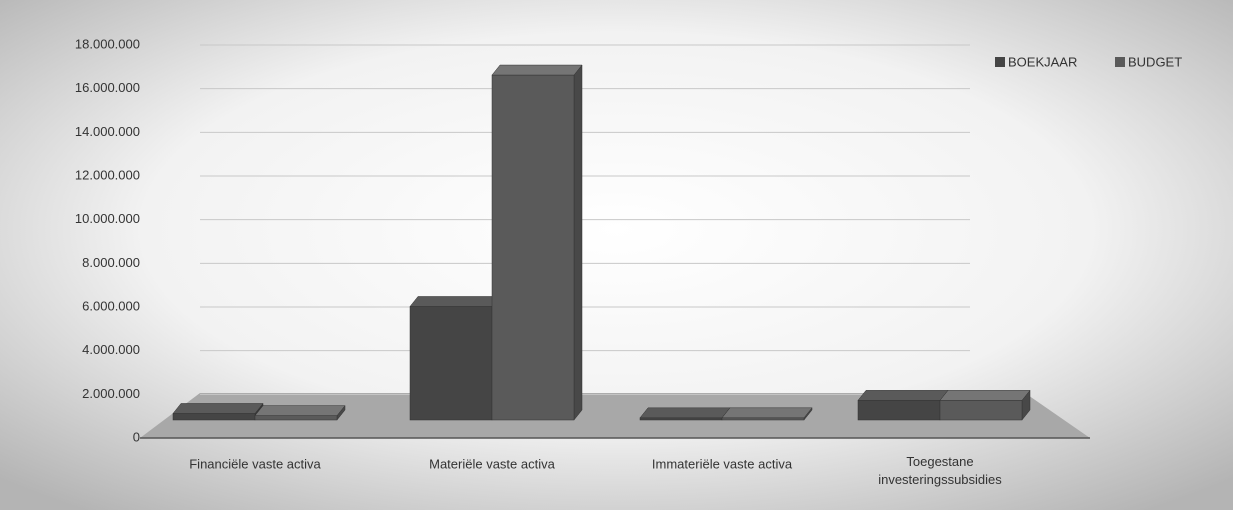 The image size is (1233, 510). What do you see at coordinates (615, 415) in the screenshot?
I see `floor` at bounding box center [615, 415].